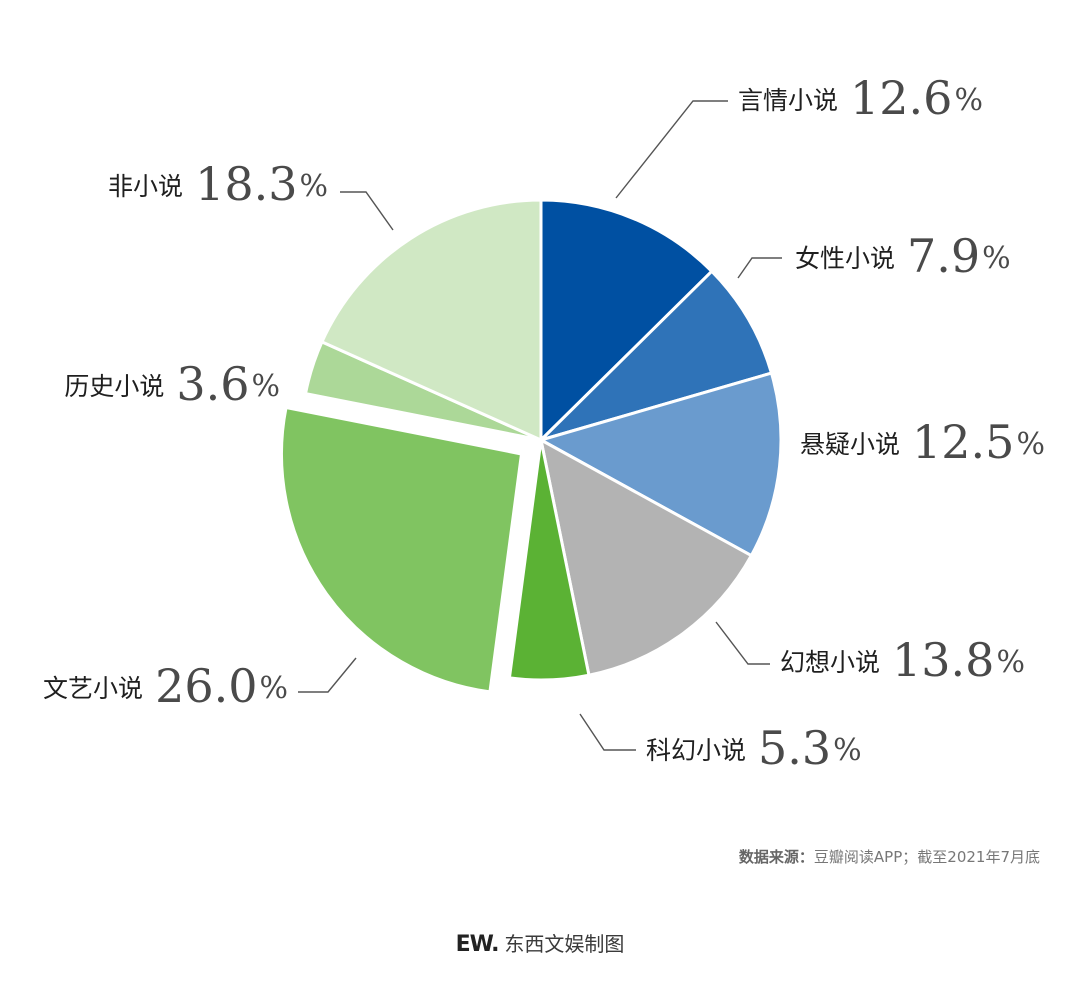  Describe the element at coordinates (830, 662) in the screenshot. I see `category-name: 幻想小说` at that location.